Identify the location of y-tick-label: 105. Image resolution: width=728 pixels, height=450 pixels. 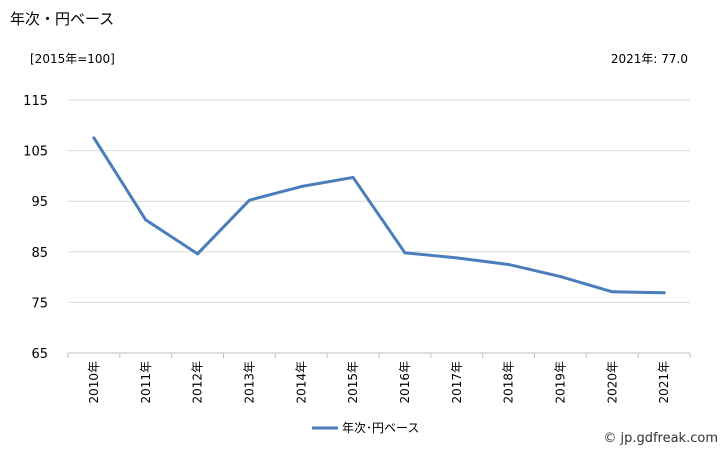
(35, 152).